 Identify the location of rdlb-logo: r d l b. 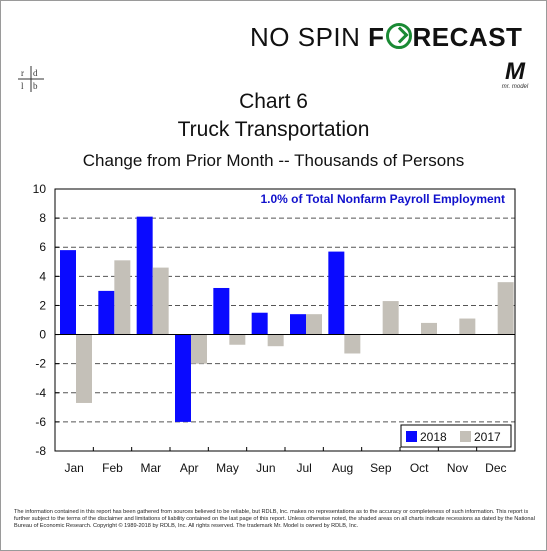
(31, 79).